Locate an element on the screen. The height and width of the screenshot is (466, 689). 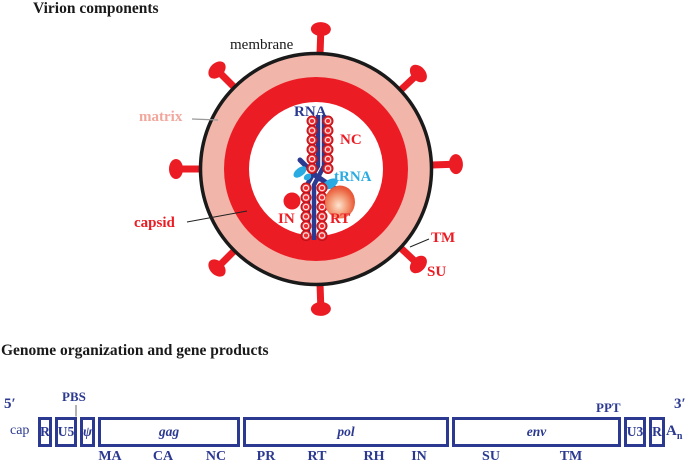
rt-label: RT is located at coordinates (340, 219).